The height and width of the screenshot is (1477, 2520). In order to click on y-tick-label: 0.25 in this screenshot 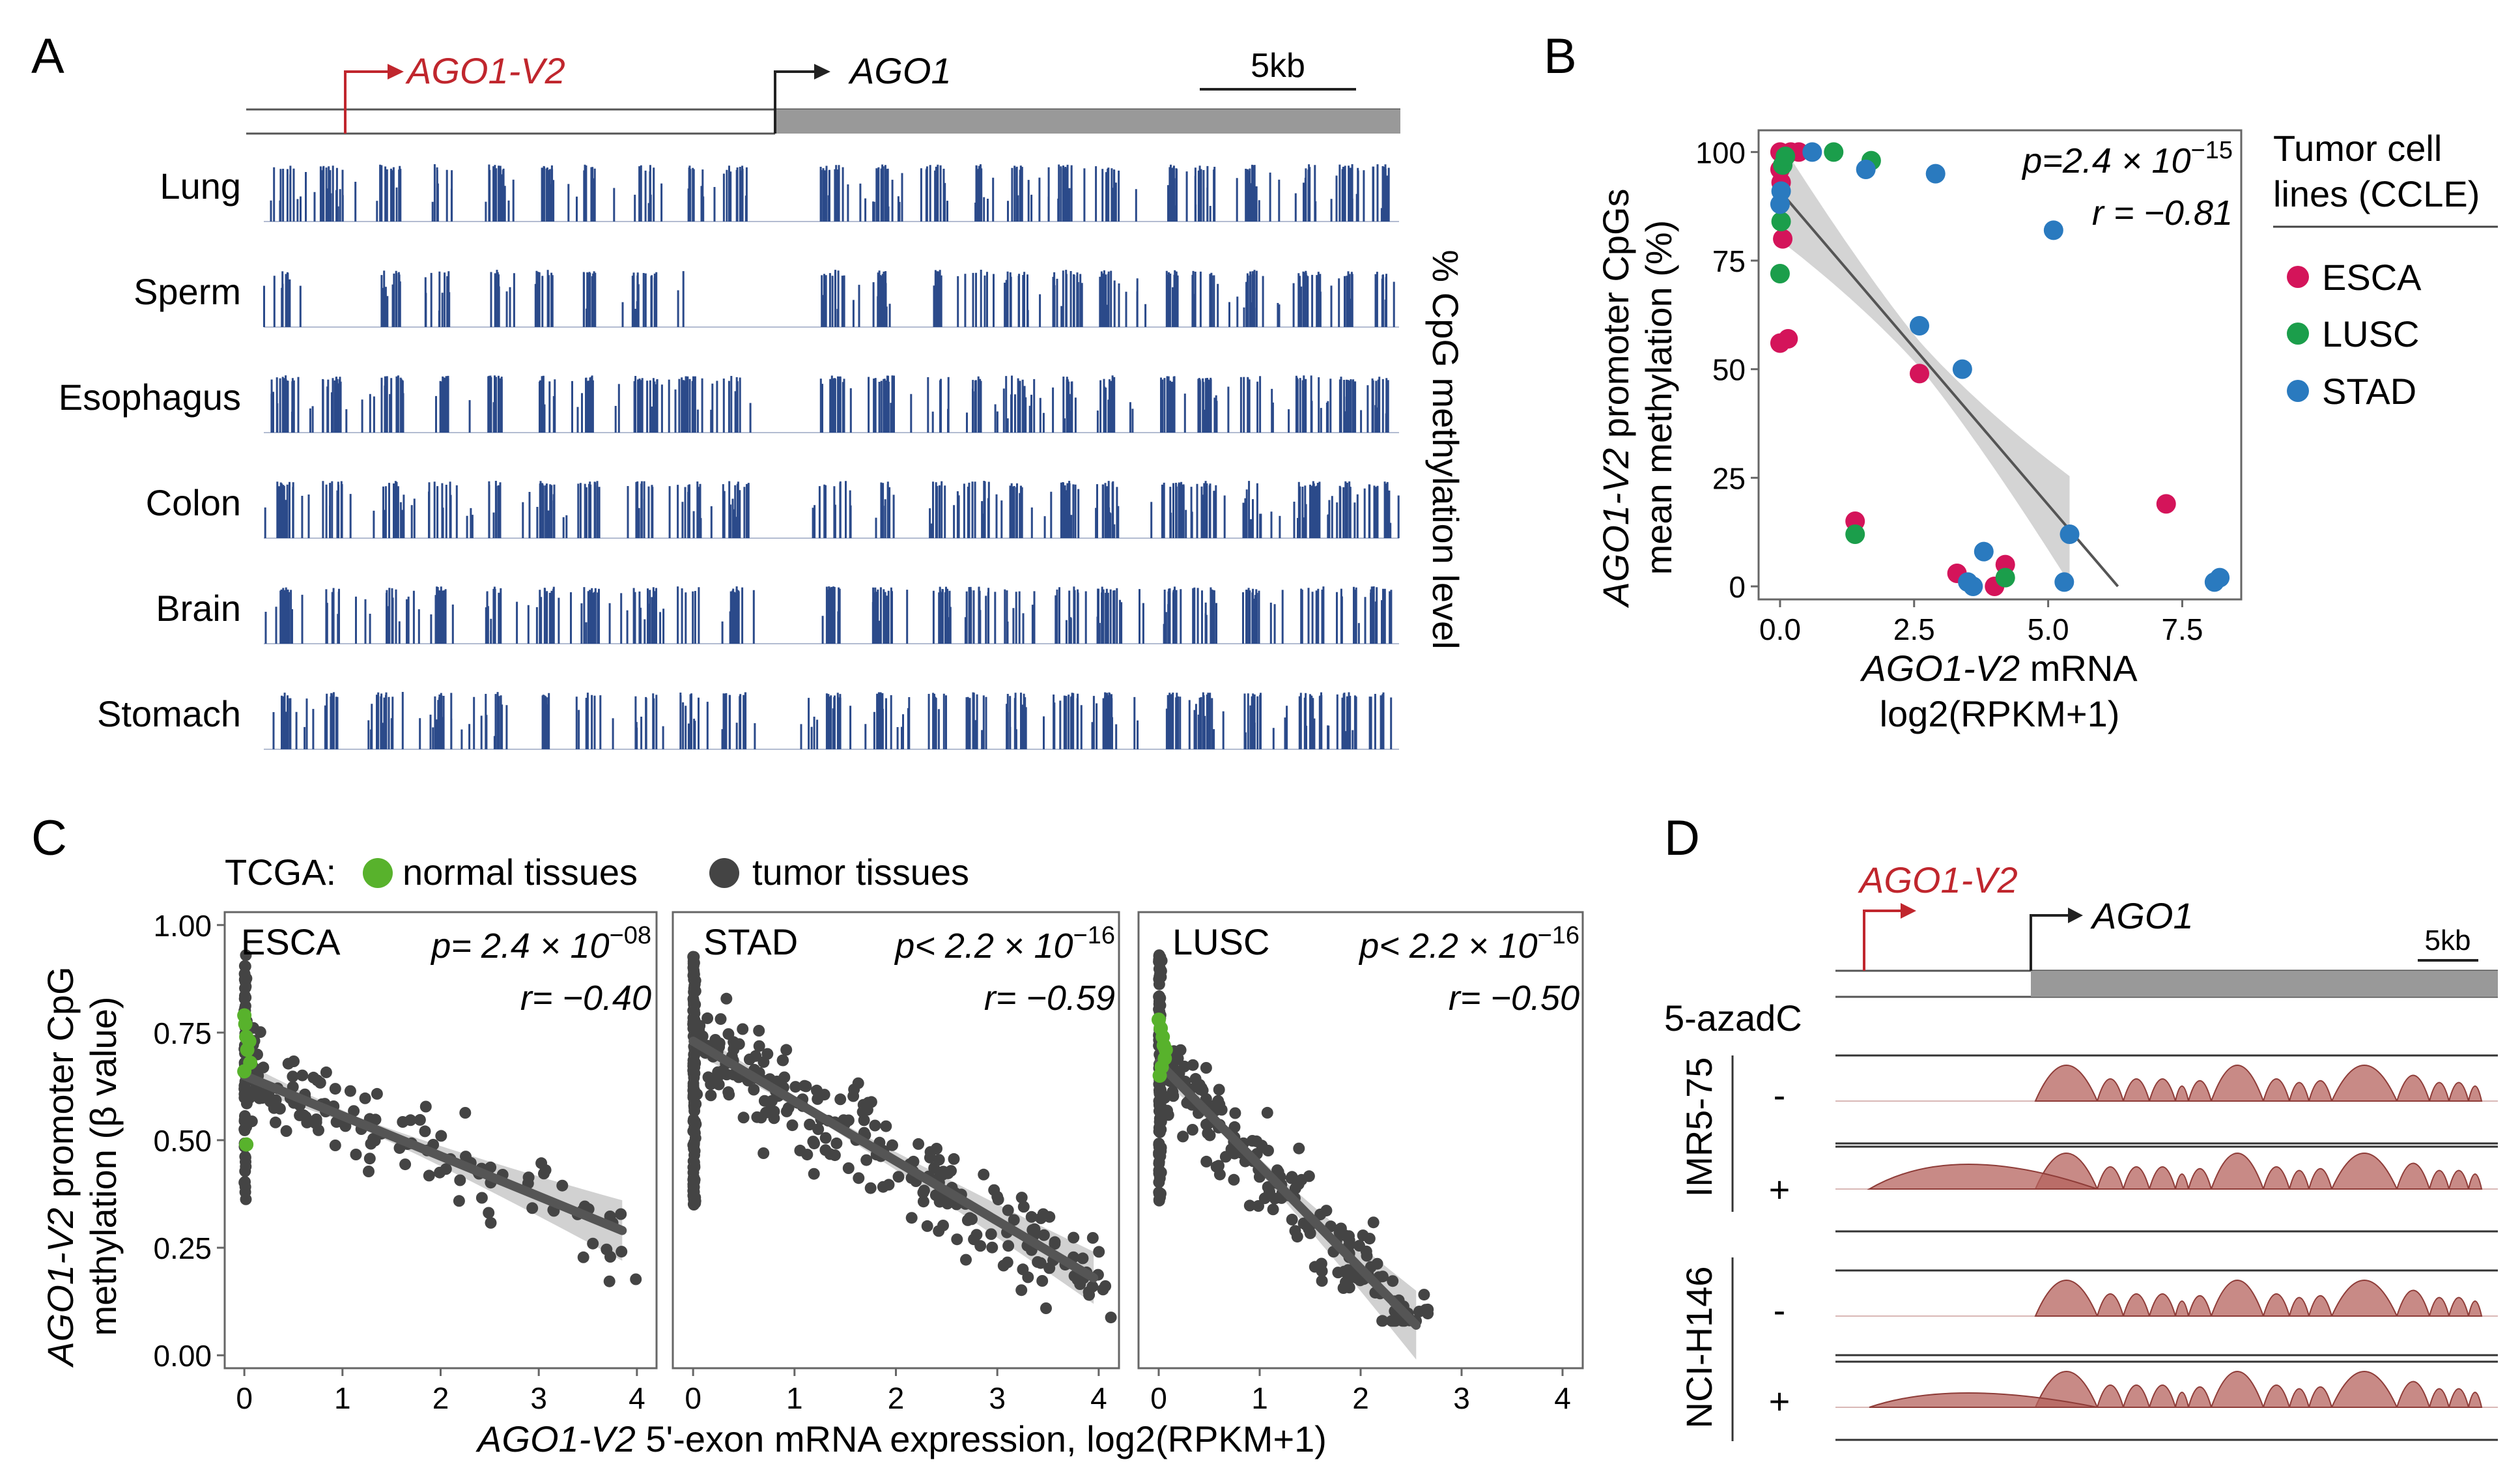, I will do `click(182, 1248)`.